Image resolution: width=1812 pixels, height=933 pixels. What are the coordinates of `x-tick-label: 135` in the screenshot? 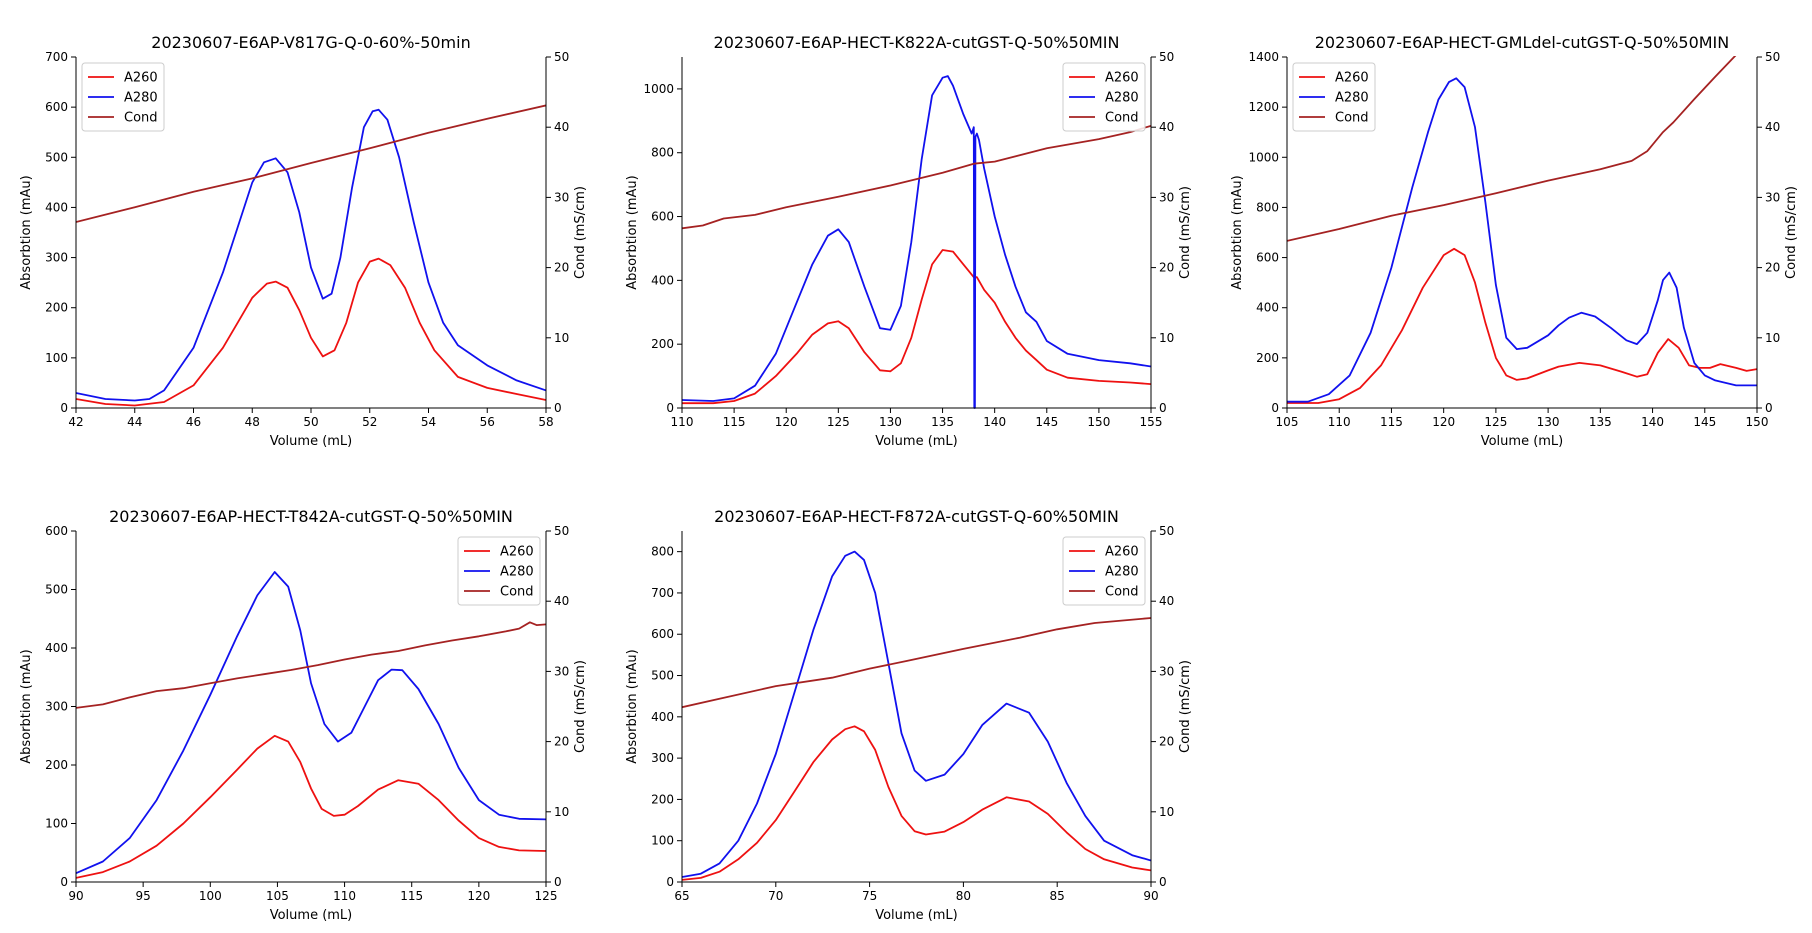 It's located at (1600, 422).